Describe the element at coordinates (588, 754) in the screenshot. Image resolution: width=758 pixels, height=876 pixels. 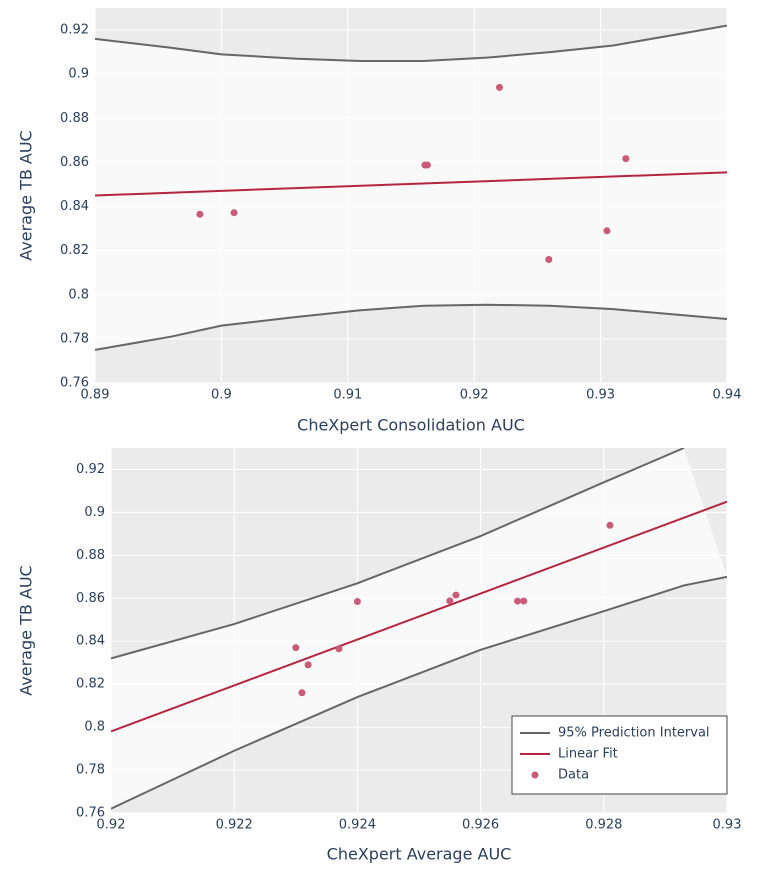
I see `legend-label: Linear Fit` at that location.